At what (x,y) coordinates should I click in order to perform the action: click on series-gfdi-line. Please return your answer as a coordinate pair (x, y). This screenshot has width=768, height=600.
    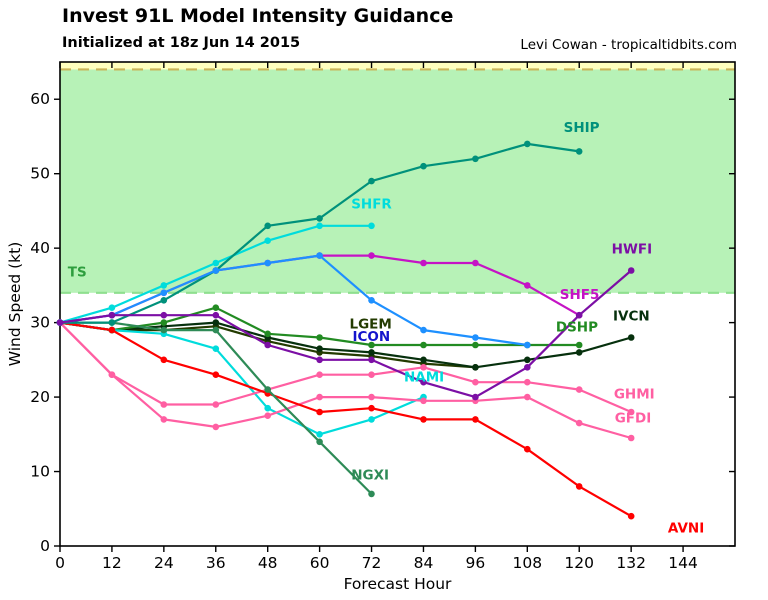
    Looking at the image, I should click on (345, 380).